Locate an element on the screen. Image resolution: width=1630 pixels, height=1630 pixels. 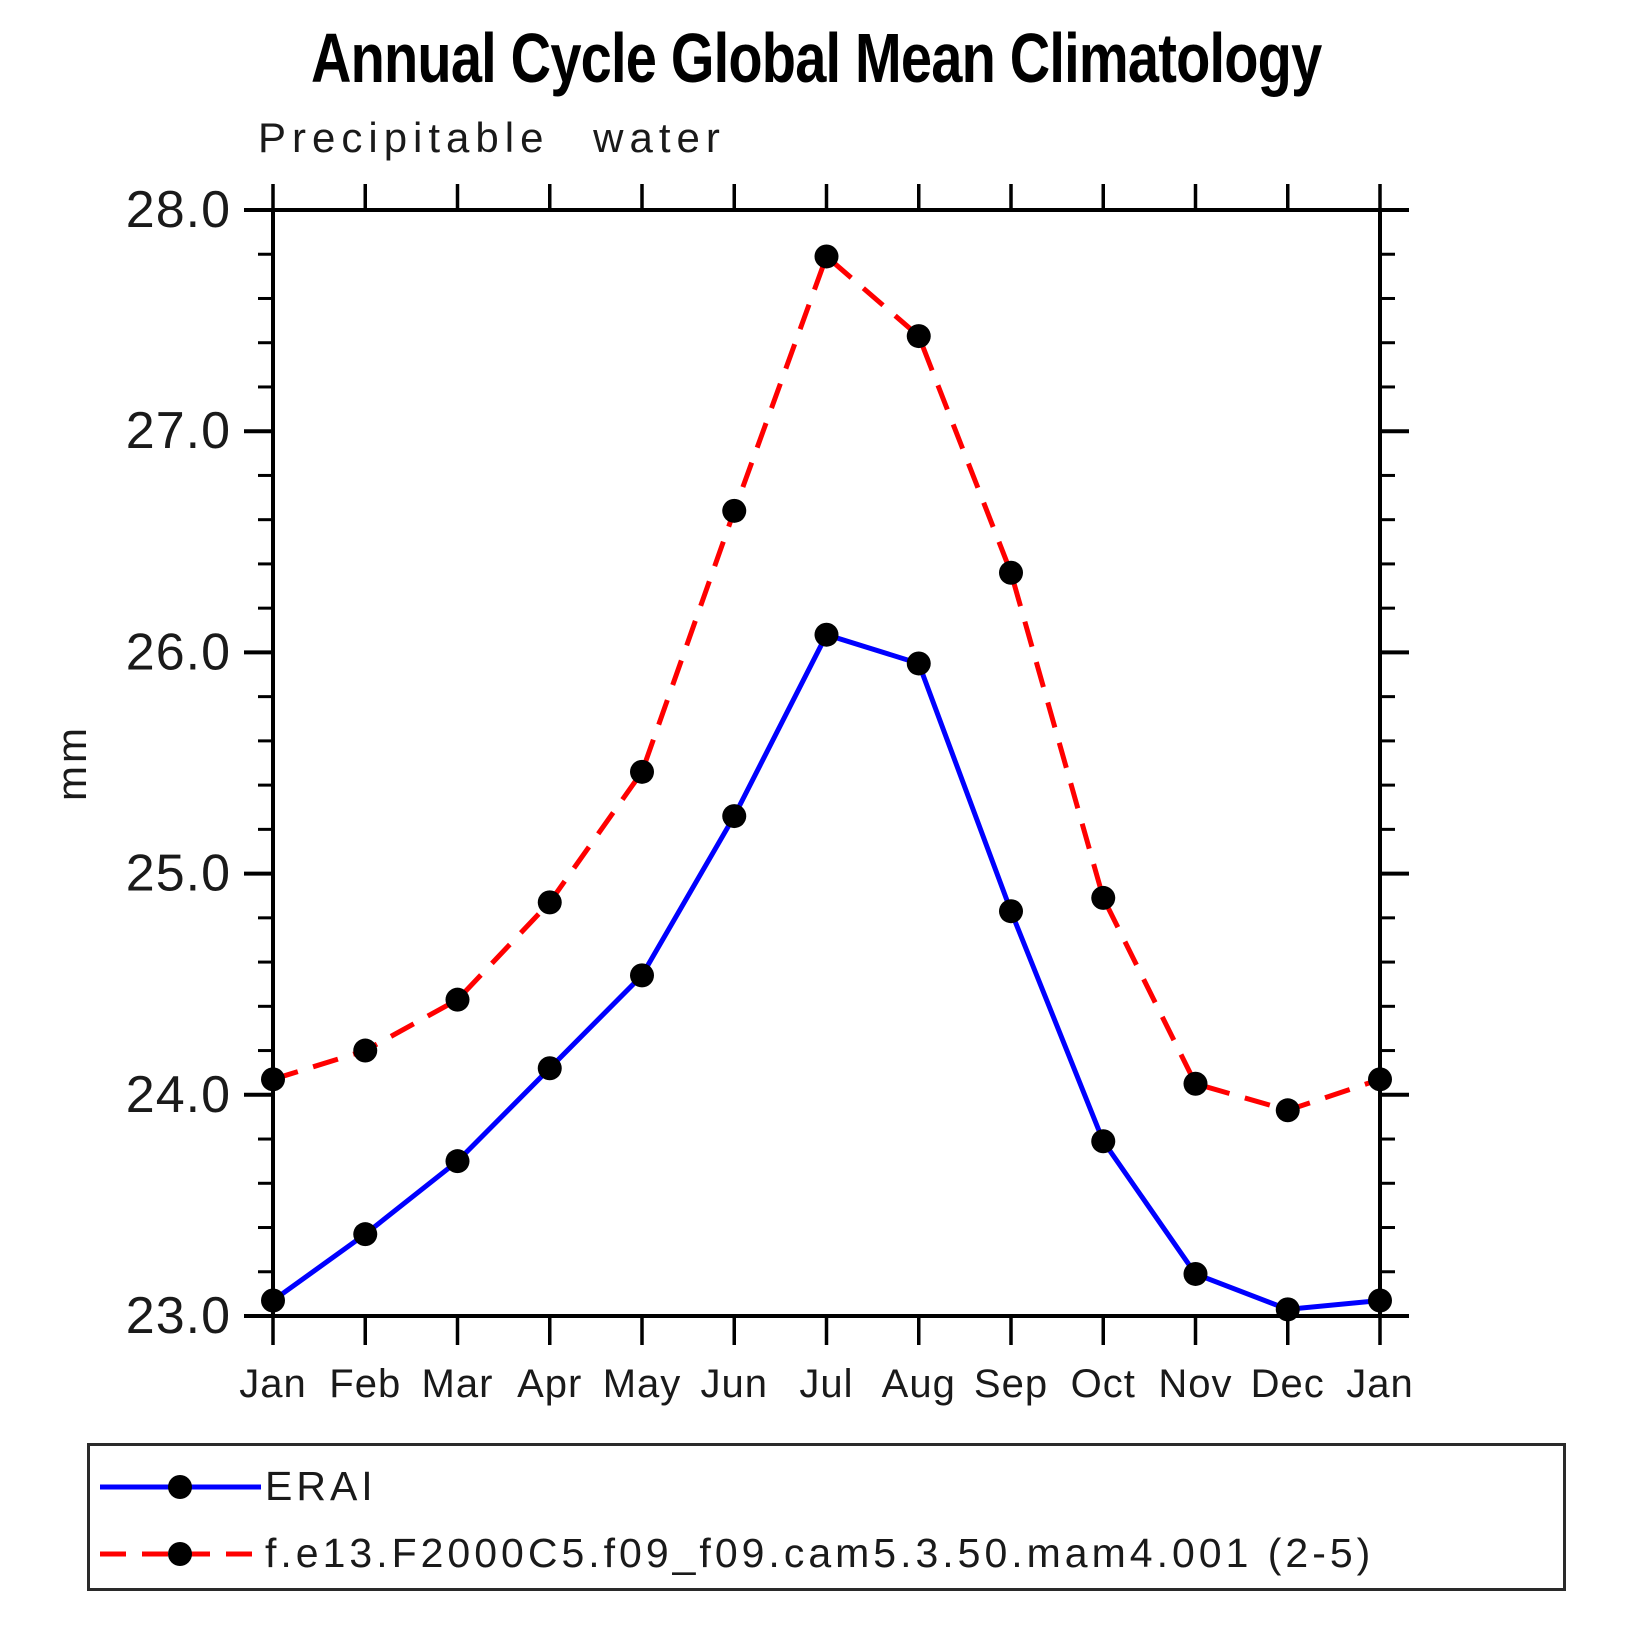
svg-text: May is located at coordinates (642, 1384).